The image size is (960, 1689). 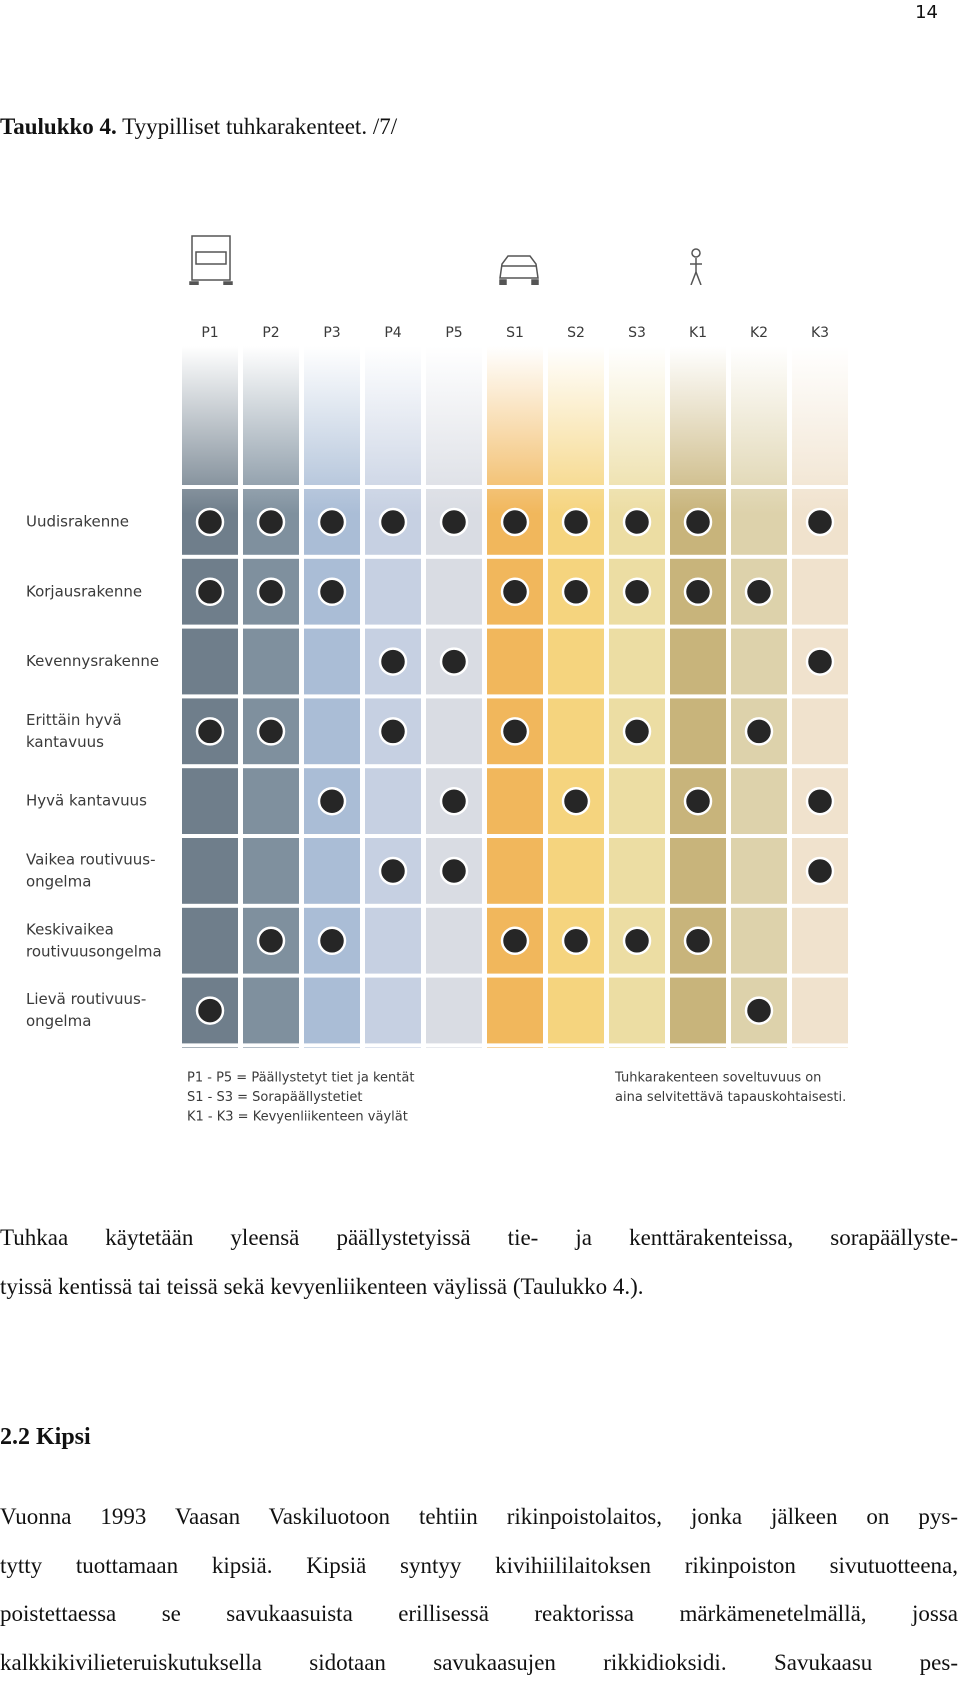 What do you see at coordinates (519, 270) in the screenshot?
I see `car-icon` at bounding box center [519, 270].